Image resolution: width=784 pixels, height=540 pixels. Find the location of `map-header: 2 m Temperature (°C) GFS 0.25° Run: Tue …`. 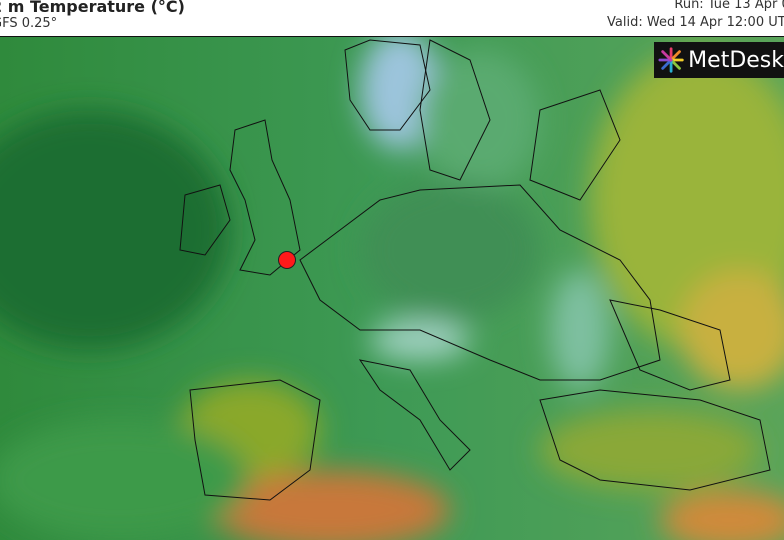

map-header: 2 m Temperature (°C) GFS 0.25° Run: Tue … is located at coordinates (392, 18).